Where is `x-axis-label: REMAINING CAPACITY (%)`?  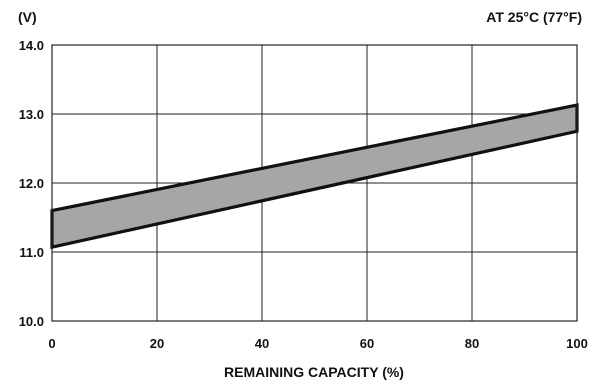
x-axis-label: REMAINING CAPACITY (%) is located at coordinates (314, 372).